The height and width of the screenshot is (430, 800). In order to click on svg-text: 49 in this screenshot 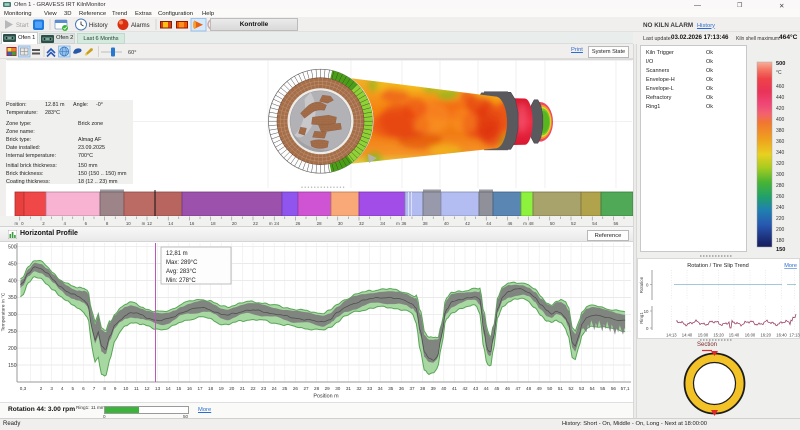, I will do `click(540, 388)`.